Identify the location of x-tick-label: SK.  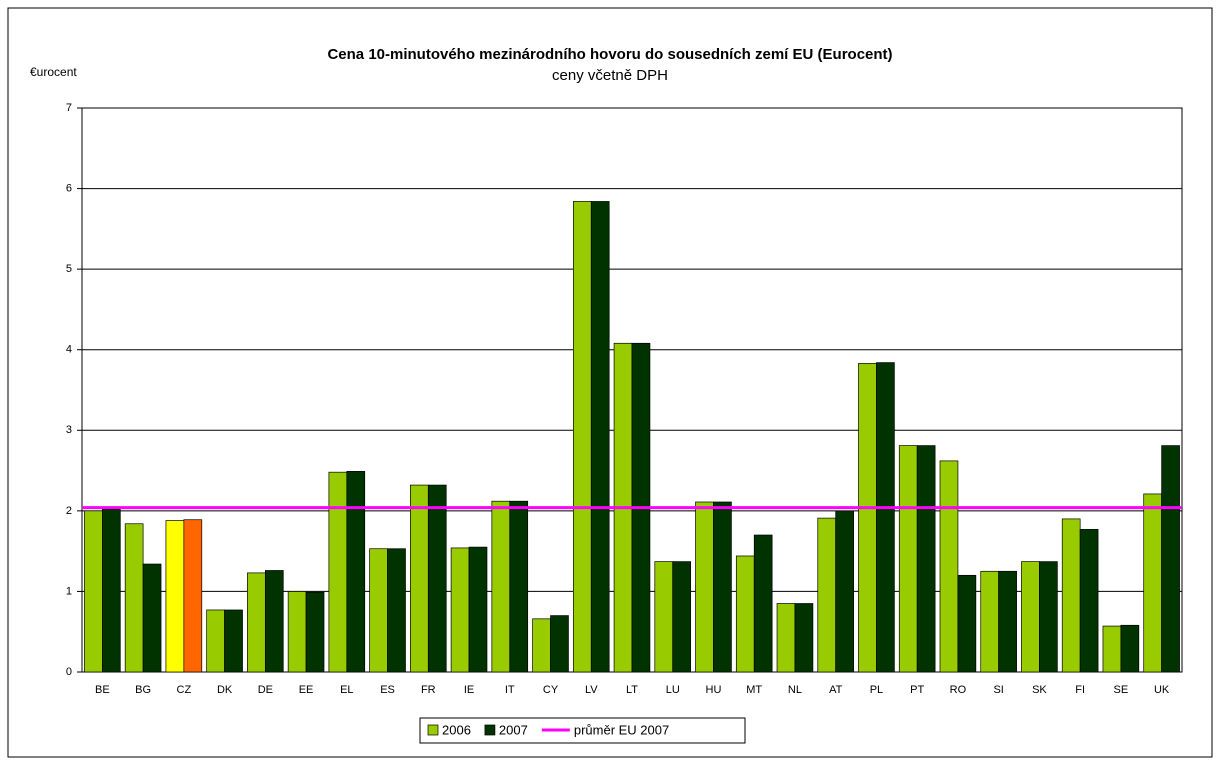
(1039, 690).